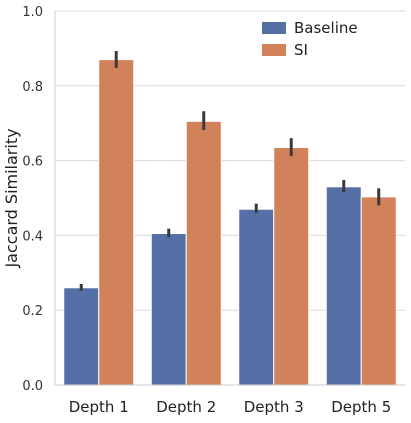 The image size is (411, 423). Describe the element at coordinates (361, 407) in the screenshot. I see `x-tick-label: Depth 5` at that location.